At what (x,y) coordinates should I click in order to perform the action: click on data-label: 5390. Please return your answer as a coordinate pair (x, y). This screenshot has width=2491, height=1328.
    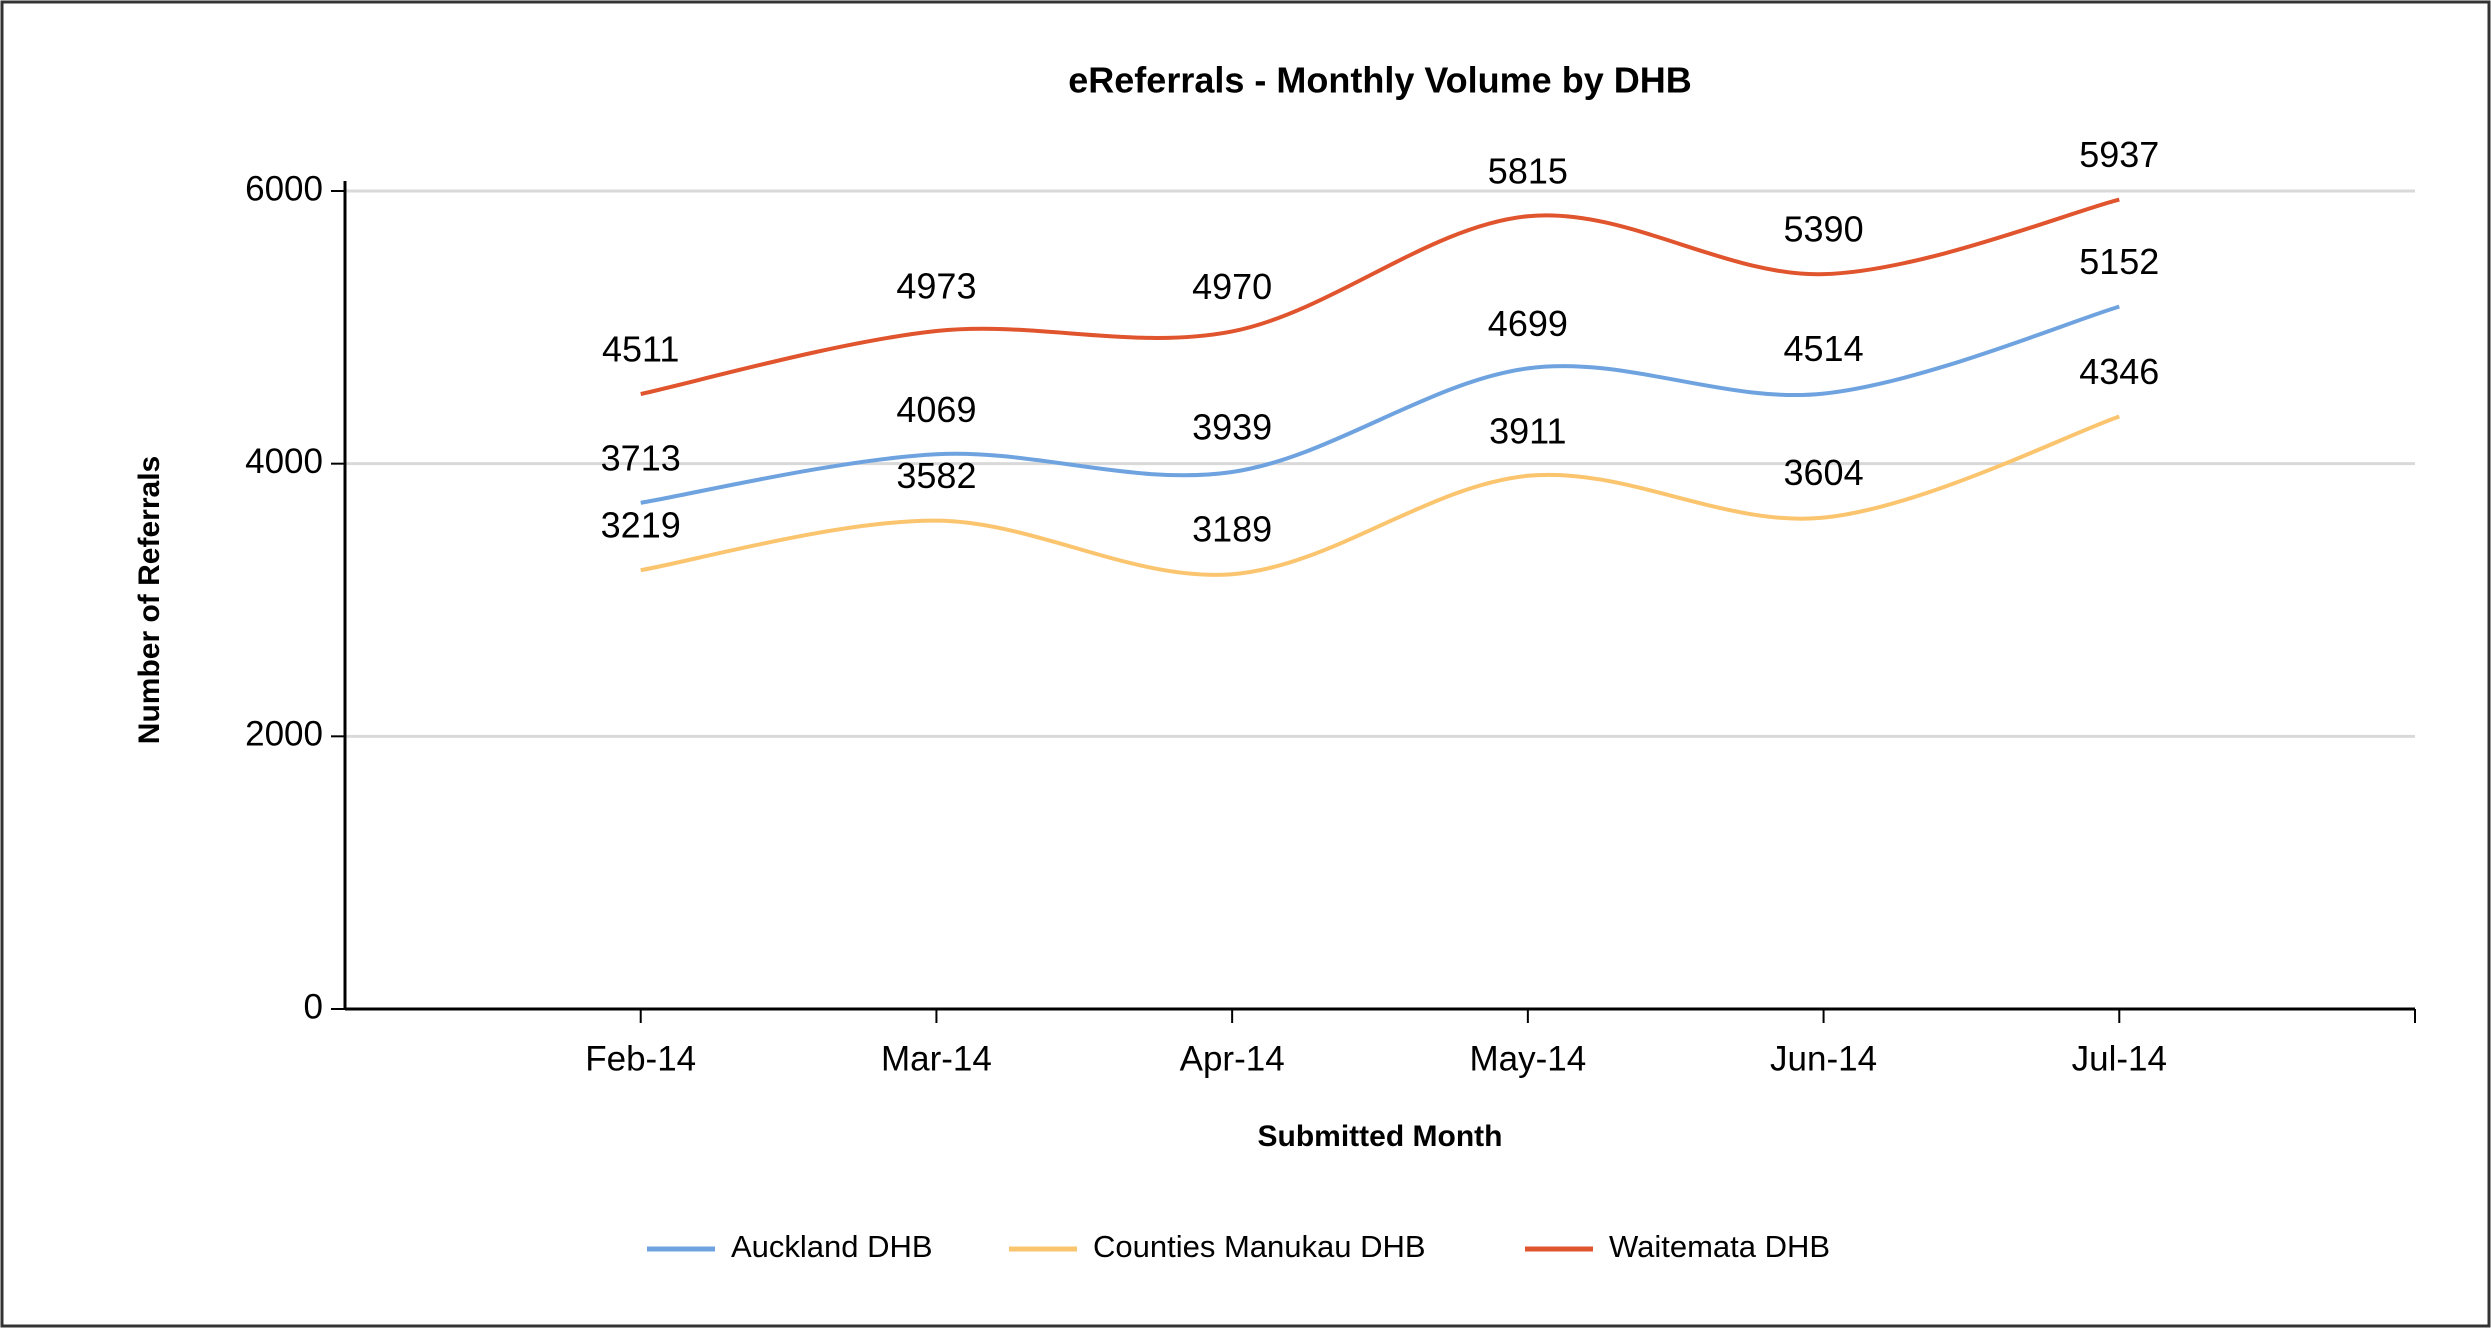
    Looking at the image, I should click on (1824, 229).